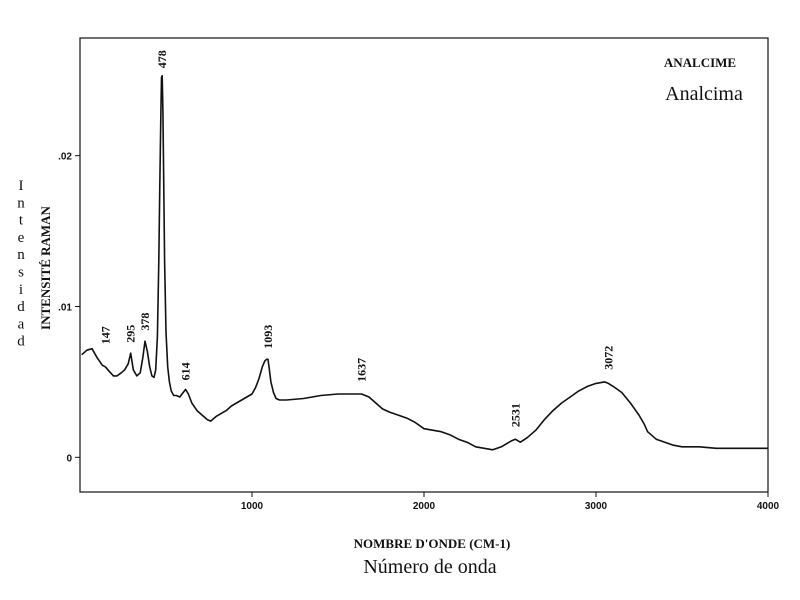  Describe the element at coordinates (268, 337) in the screenshot. I see `peak-label: 1093` at that location.